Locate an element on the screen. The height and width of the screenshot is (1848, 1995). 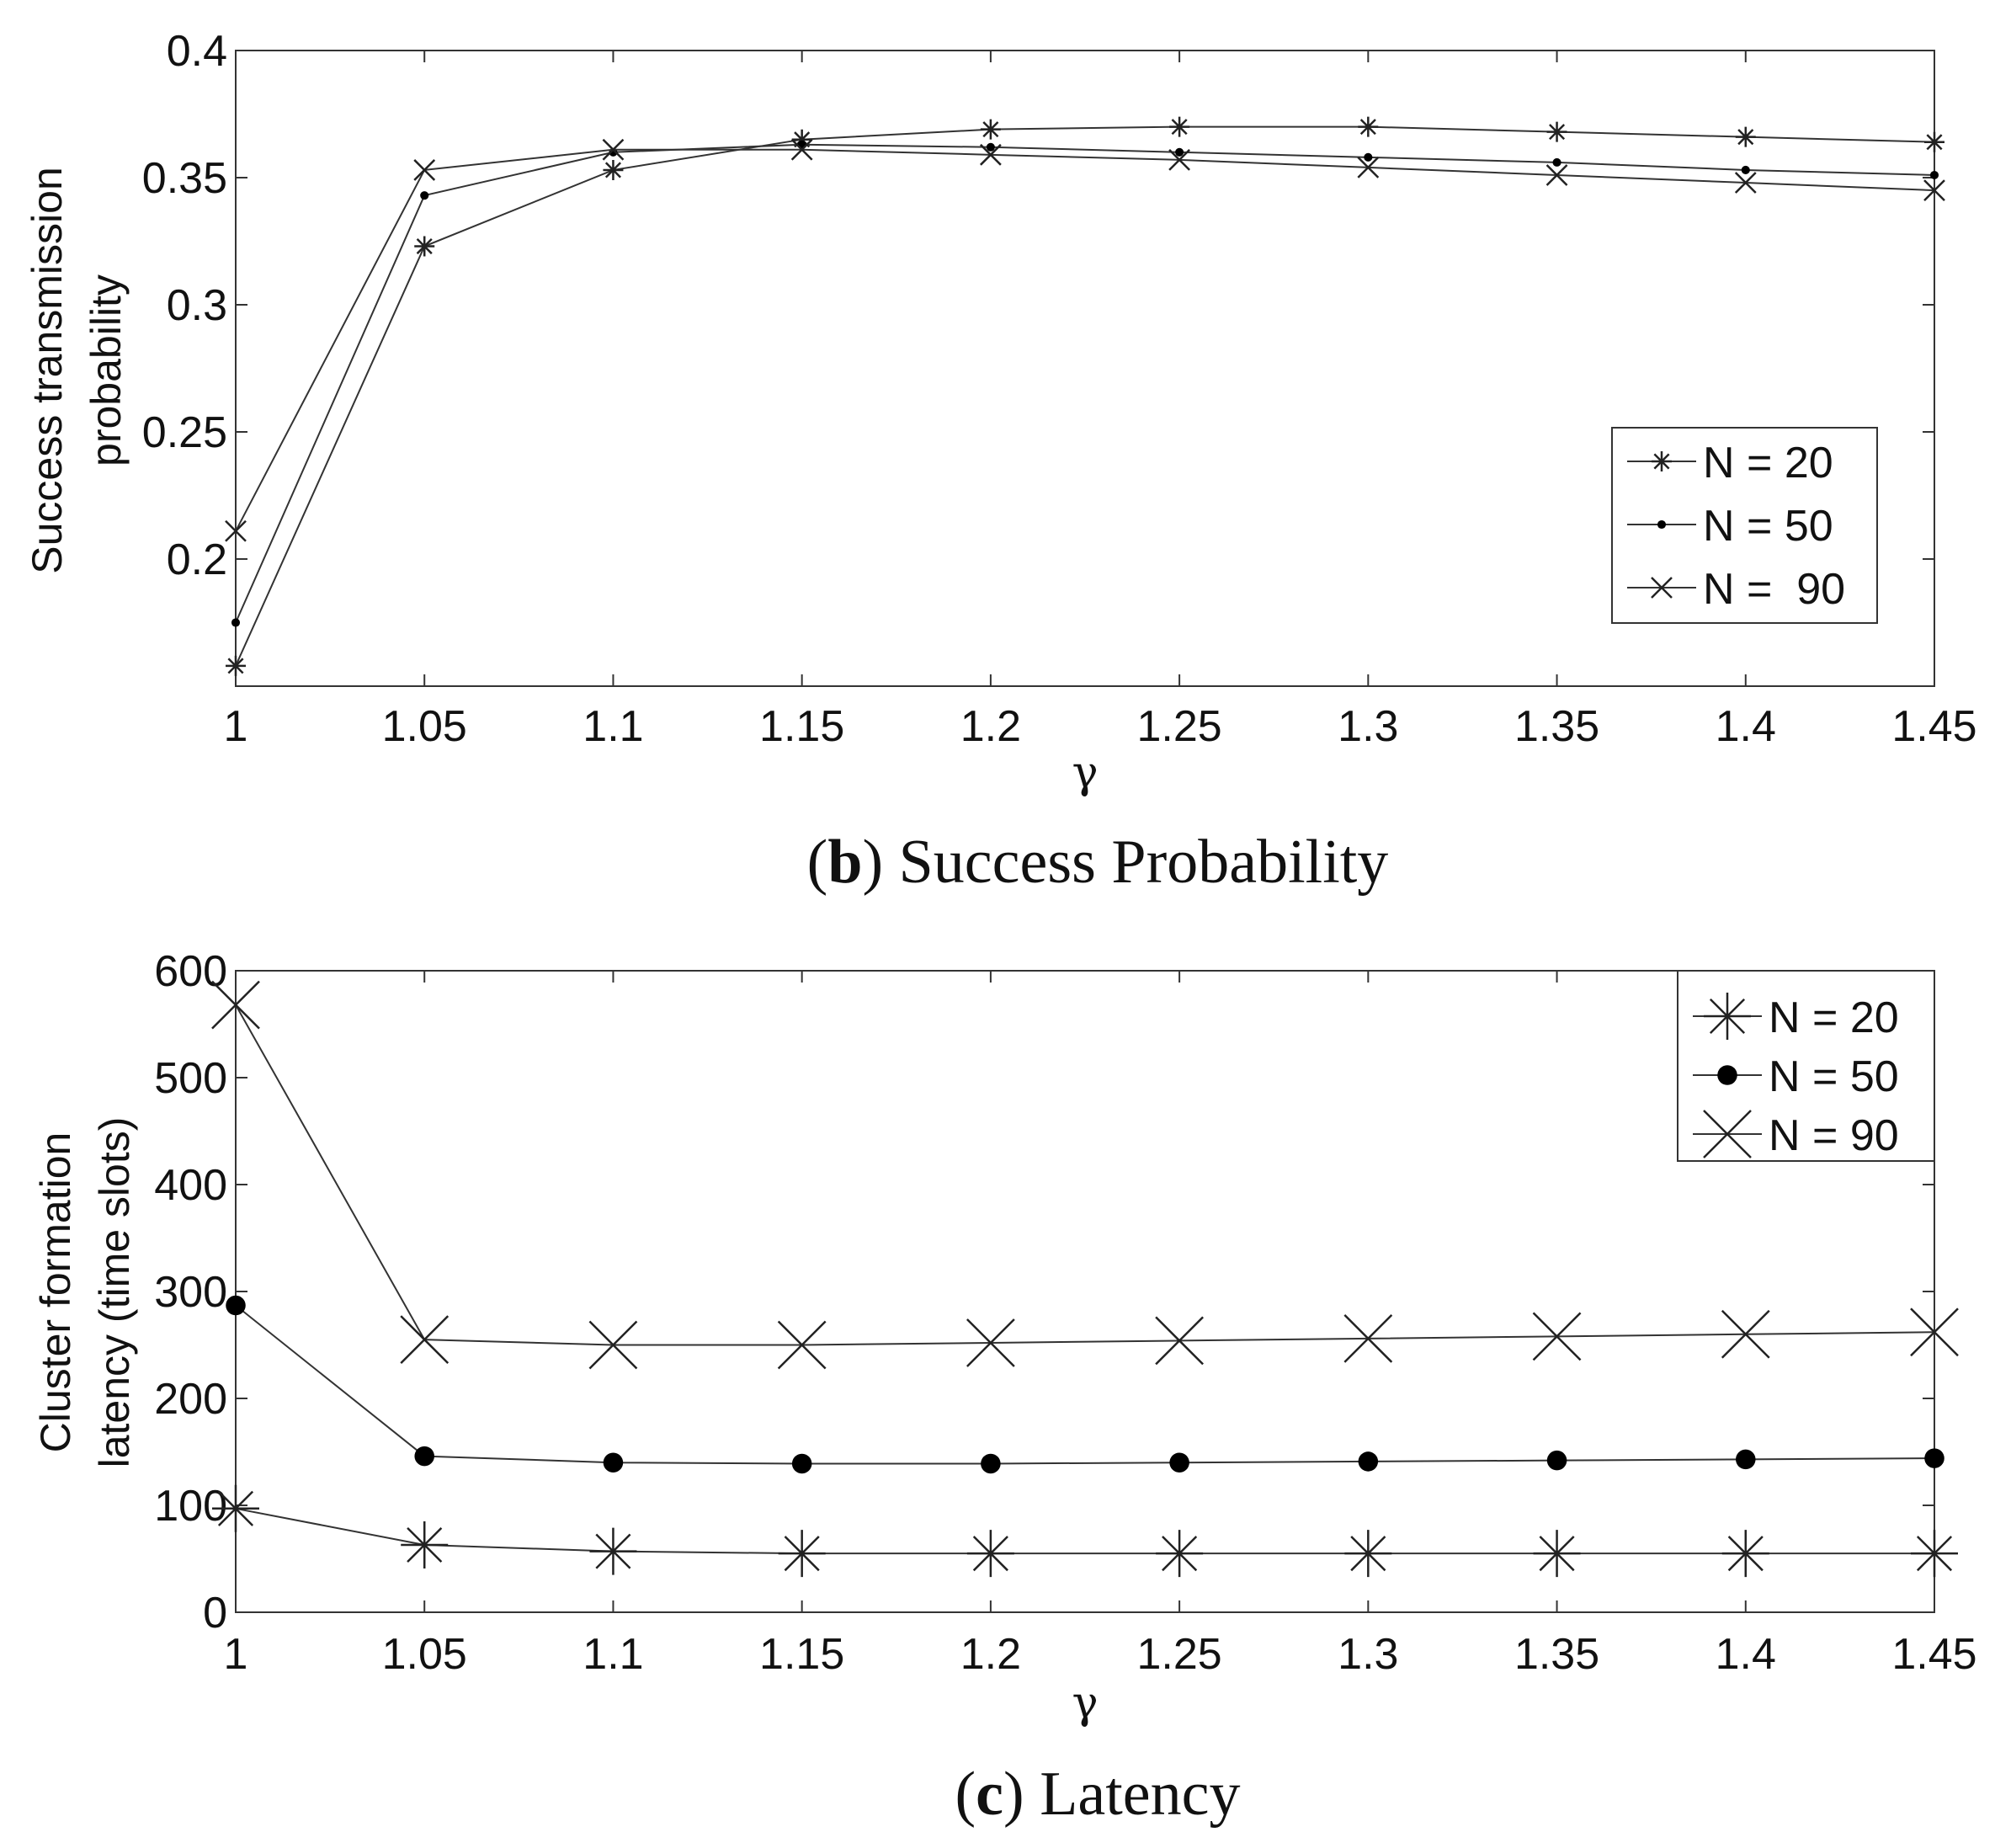
figure-caption: (b) Success Probability is located at coordinates (1098, 862).